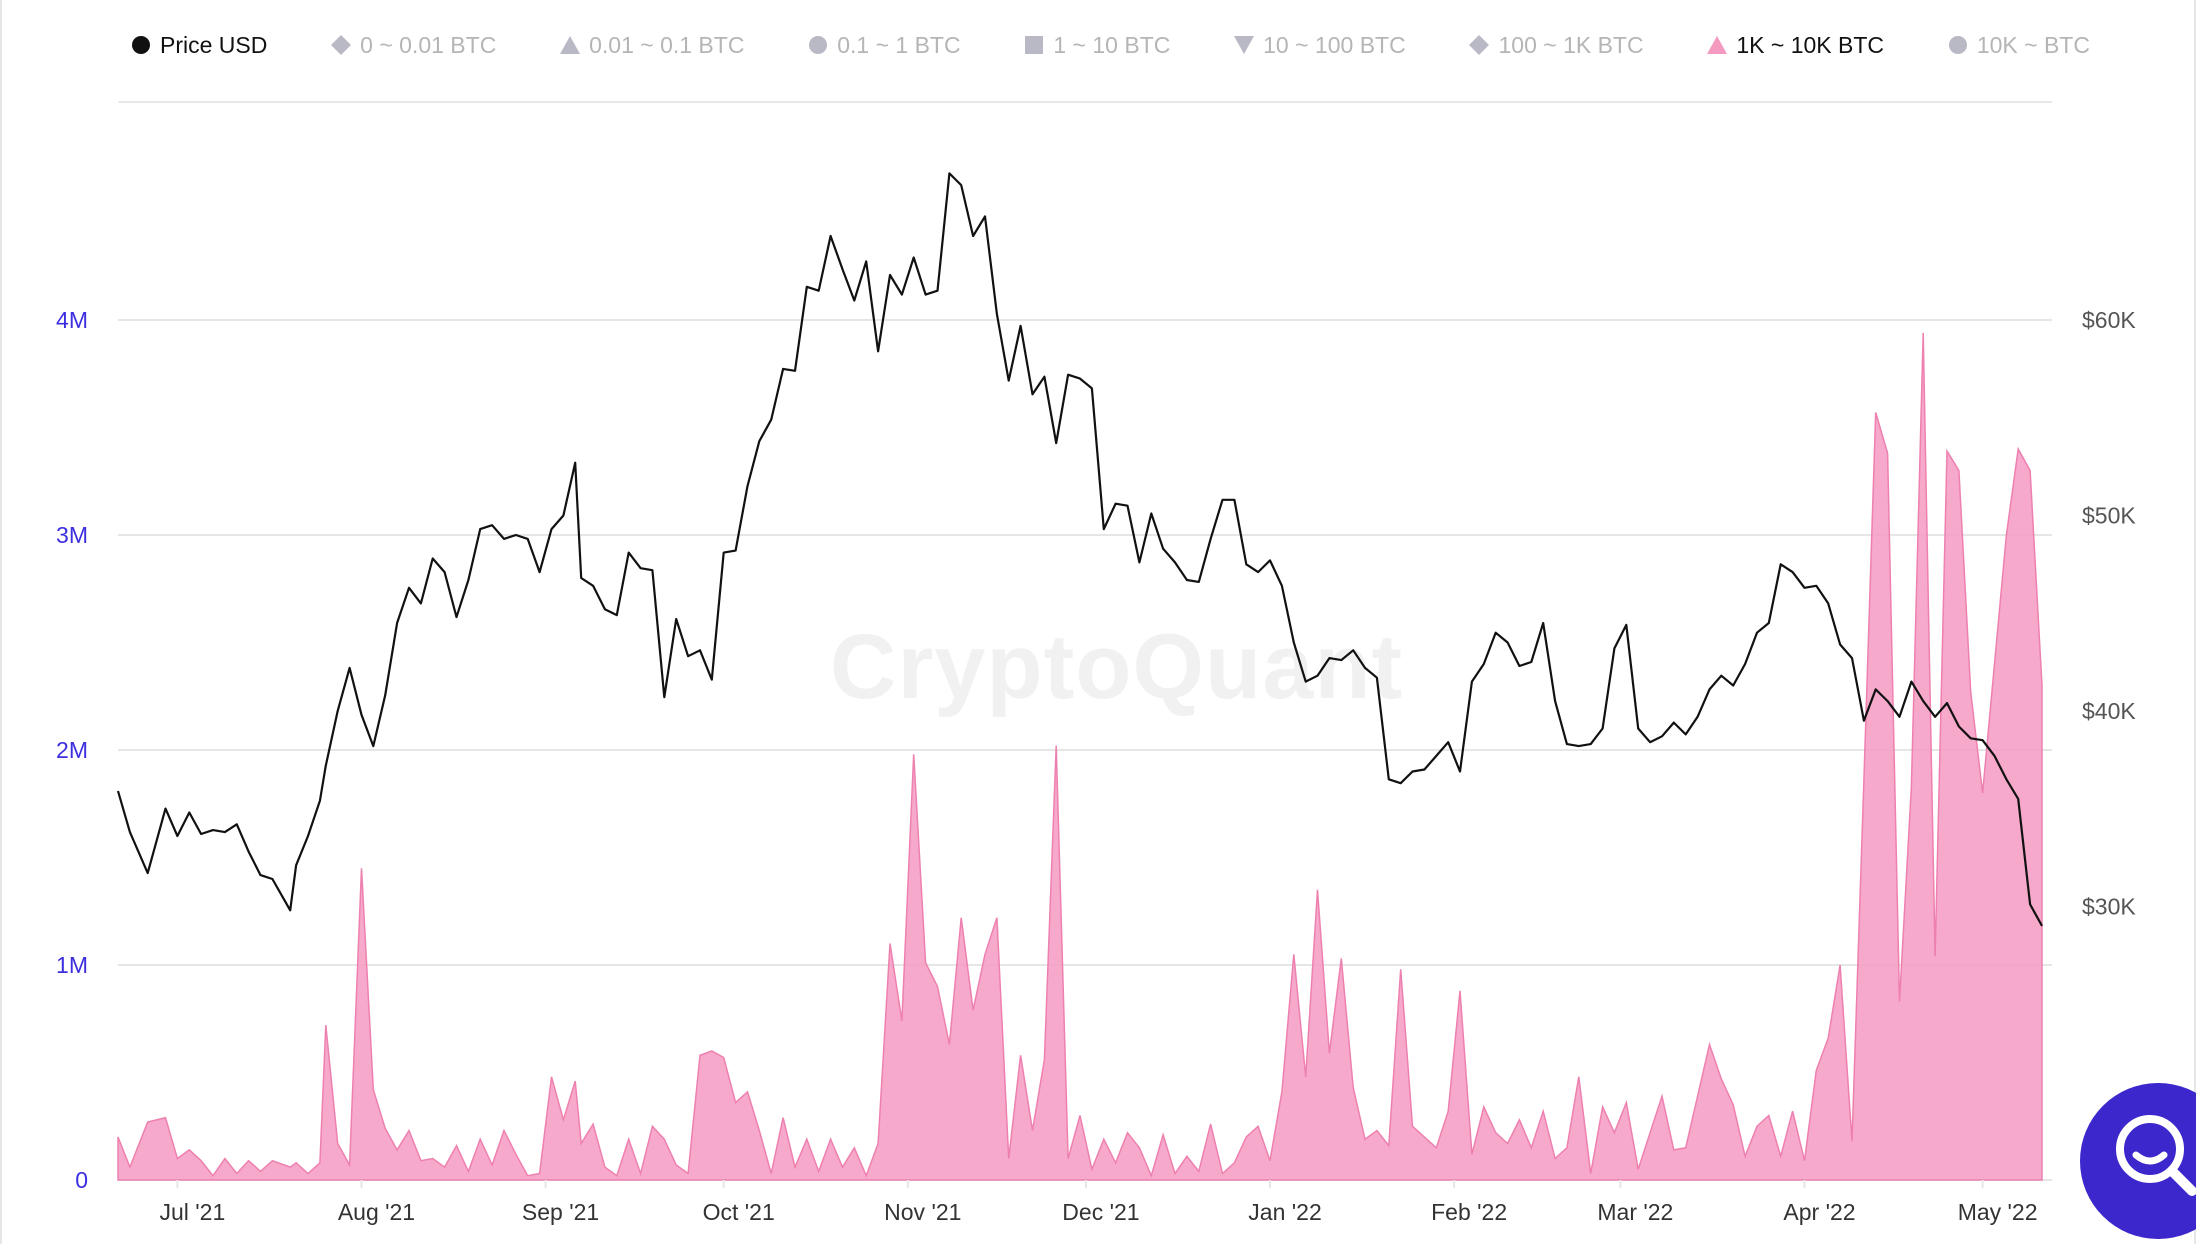 The height and width of the screenshot is (1244, 2196). What do you see at coordinates (1034, 45) in the screenshot?
I see `square-marker-icon` at bounding box center [1034, 45].